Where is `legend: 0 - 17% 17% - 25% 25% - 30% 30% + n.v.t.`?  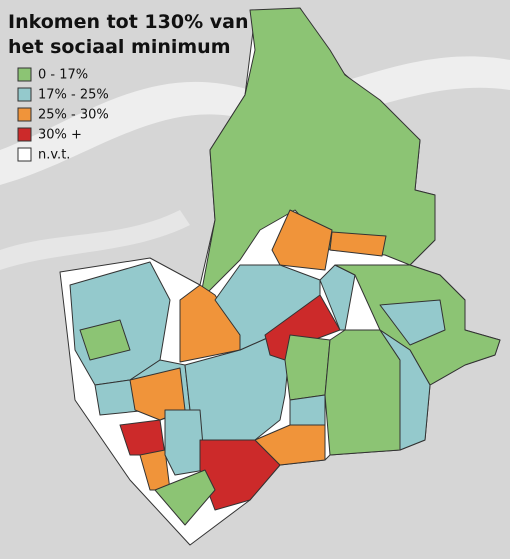
legend: 0 - 17% 17% - 25% 25% - 30% 30% + n.v.t. is located at coordinates (63, 115).